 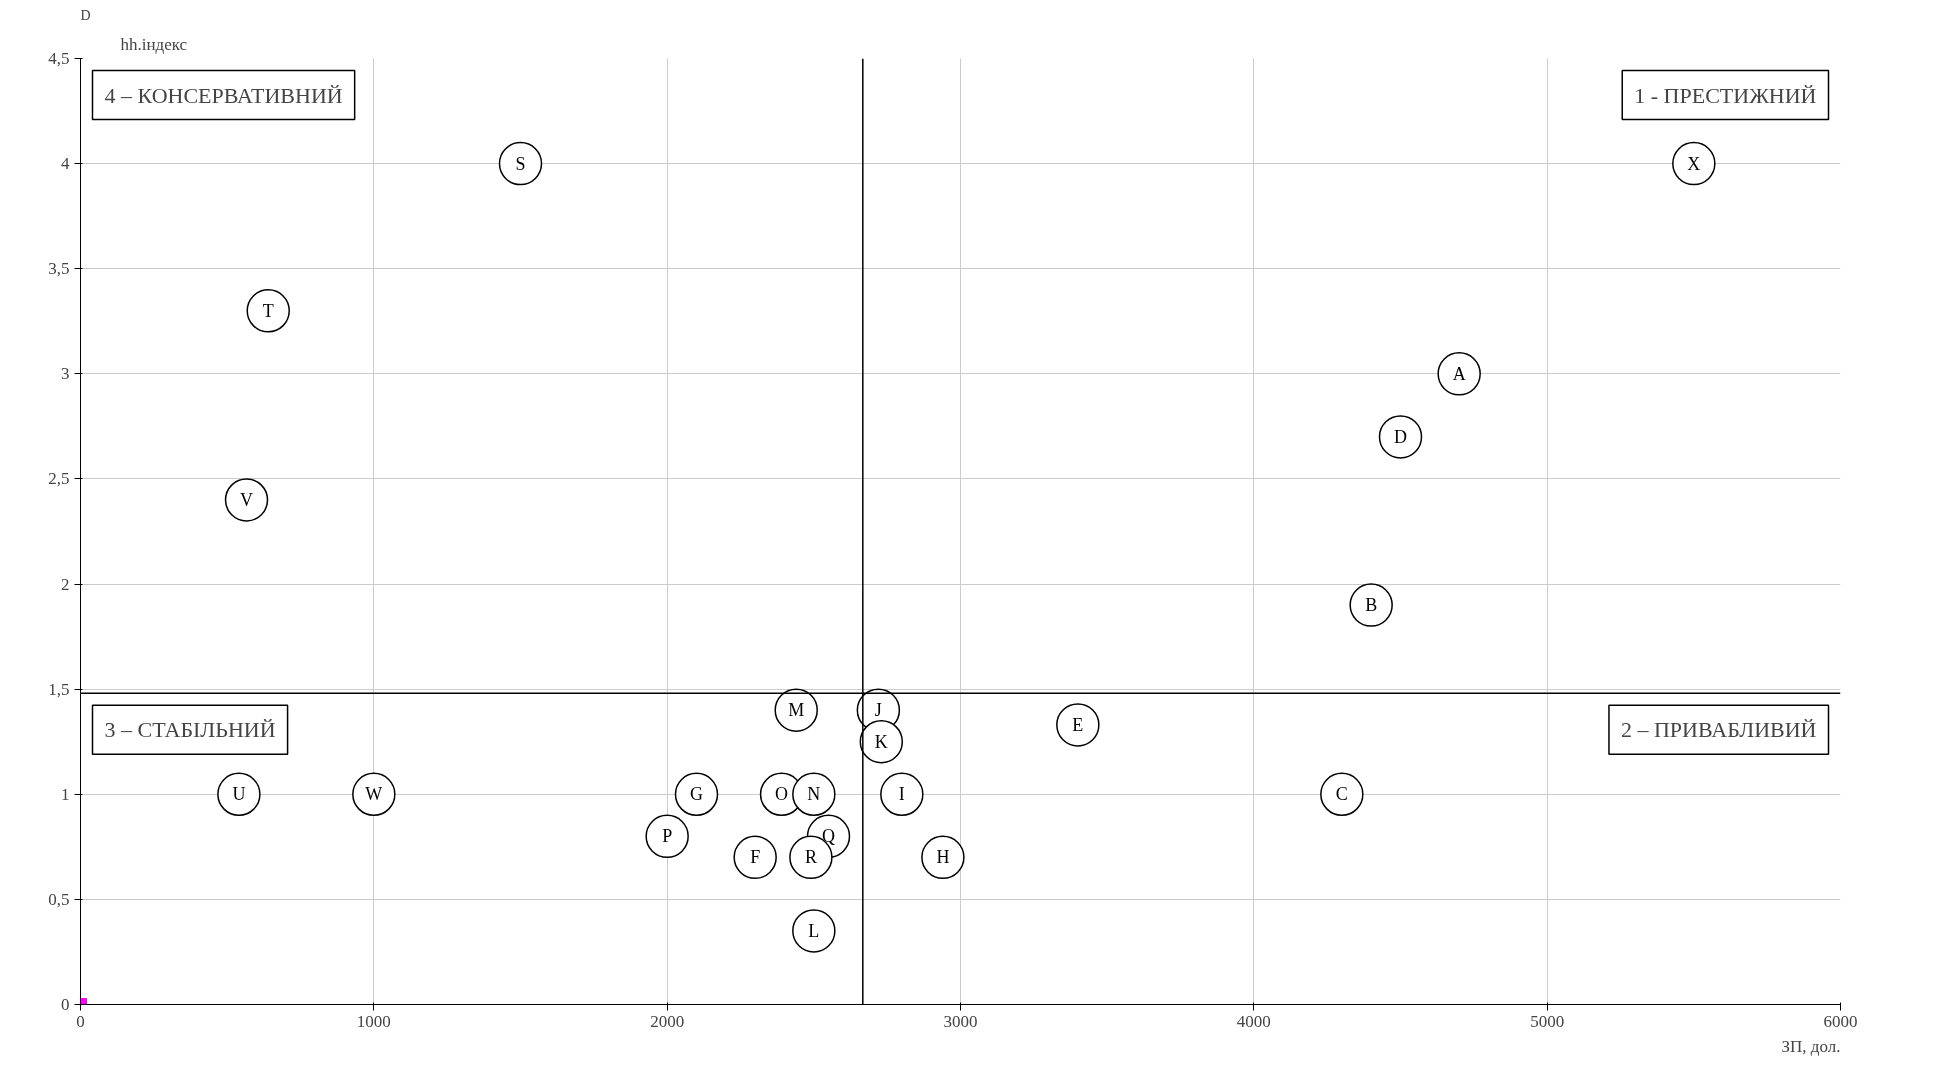 What do you see at coordinates (1811, 1046) in the screenshot?
I see `x-axis-title: ЗП, дол.` at bounding box center [1811, 1046].